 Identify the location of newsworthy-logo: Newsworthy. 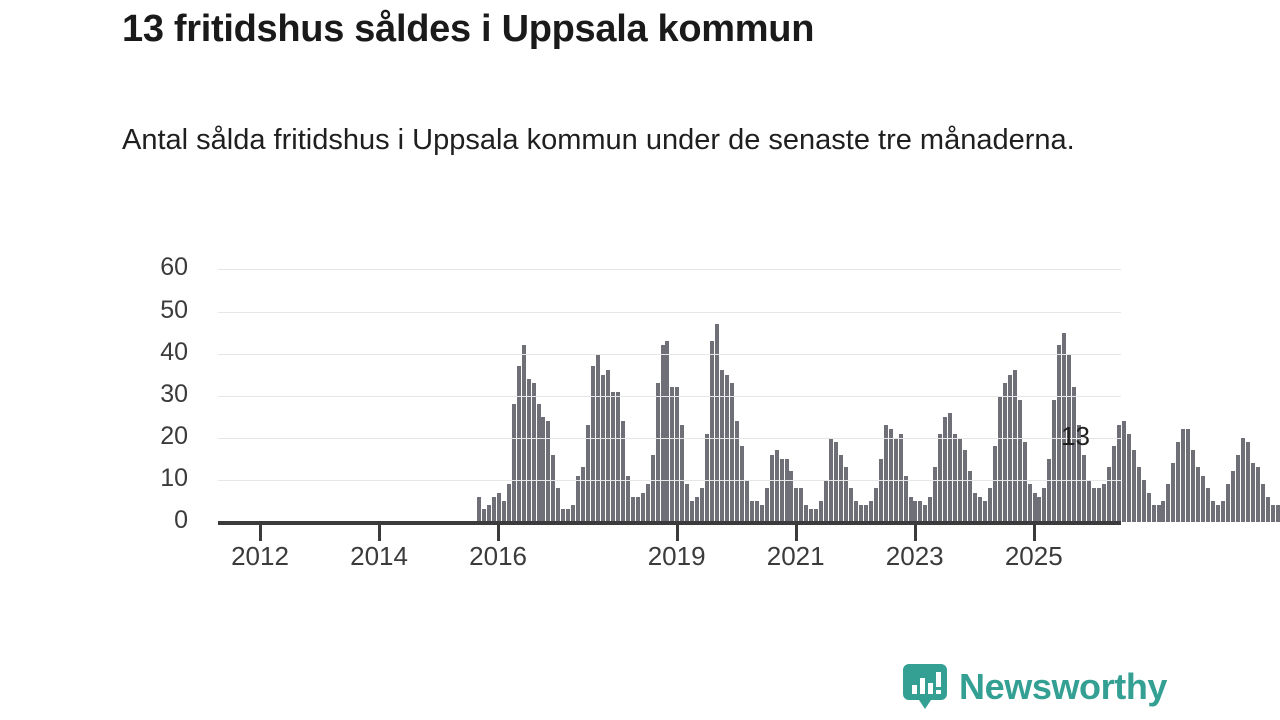
(1035, 687).